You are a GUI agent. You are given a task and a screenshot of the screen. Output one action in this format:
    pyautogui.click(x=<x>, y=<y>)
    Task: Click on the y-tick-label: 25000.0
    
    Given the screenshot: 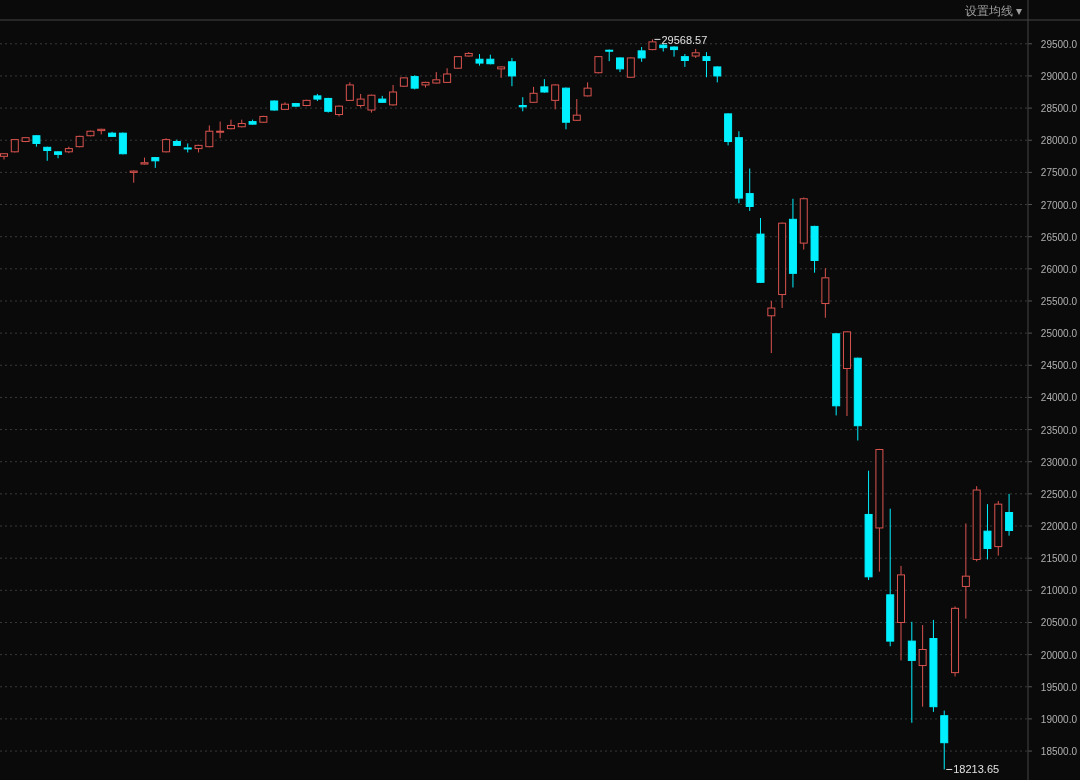 What is the action you would take?
    pyautogui.click(x=1059, y=334)
    